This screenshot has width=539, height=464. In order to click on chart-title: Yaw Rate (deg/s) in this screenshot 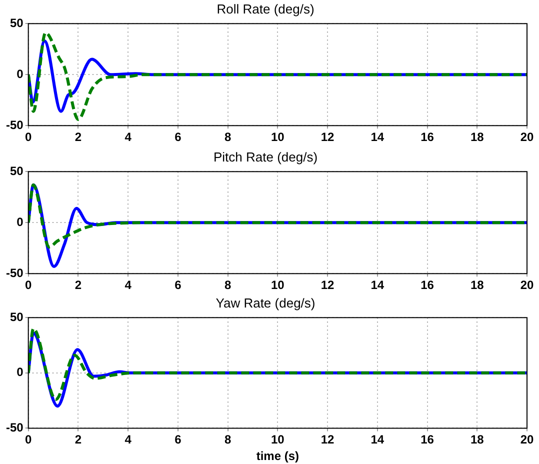, I will do `click(266, 302)`.